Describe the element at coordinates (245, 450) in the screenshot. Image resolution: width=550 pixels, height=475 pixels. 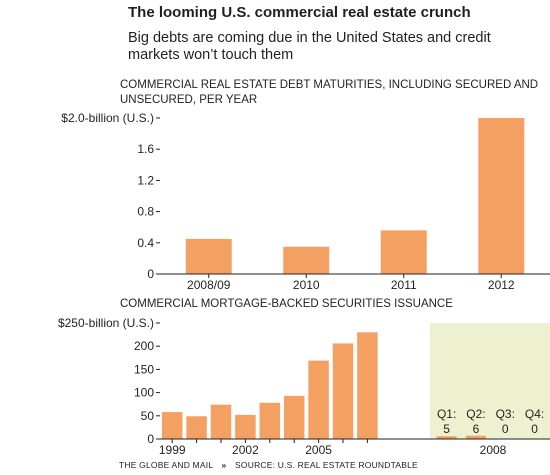
I see `x-tick-label: 2002` at that location.